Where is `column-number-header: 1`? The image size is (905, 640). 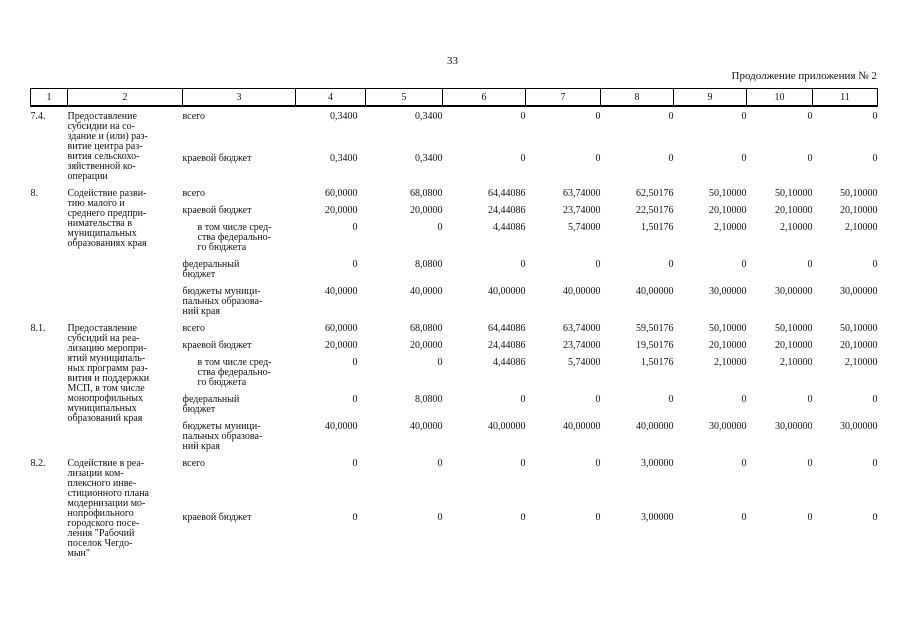
column-number-header: 1 is located at coordinates (49, 97).